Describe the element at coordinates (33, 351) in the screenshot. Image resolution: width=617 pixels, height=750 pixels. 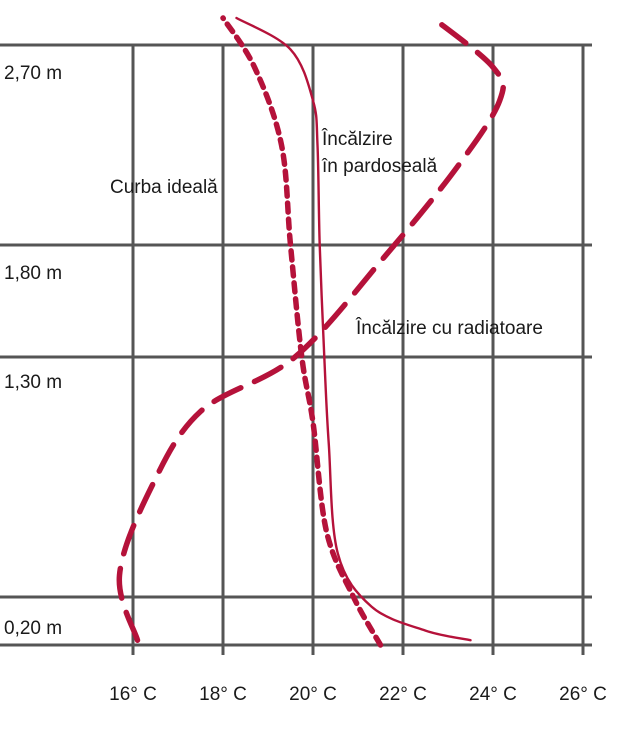
I see `y-tick-labels: 0,20 m 1,30 m 1,80 m 2,70 m` at that location.